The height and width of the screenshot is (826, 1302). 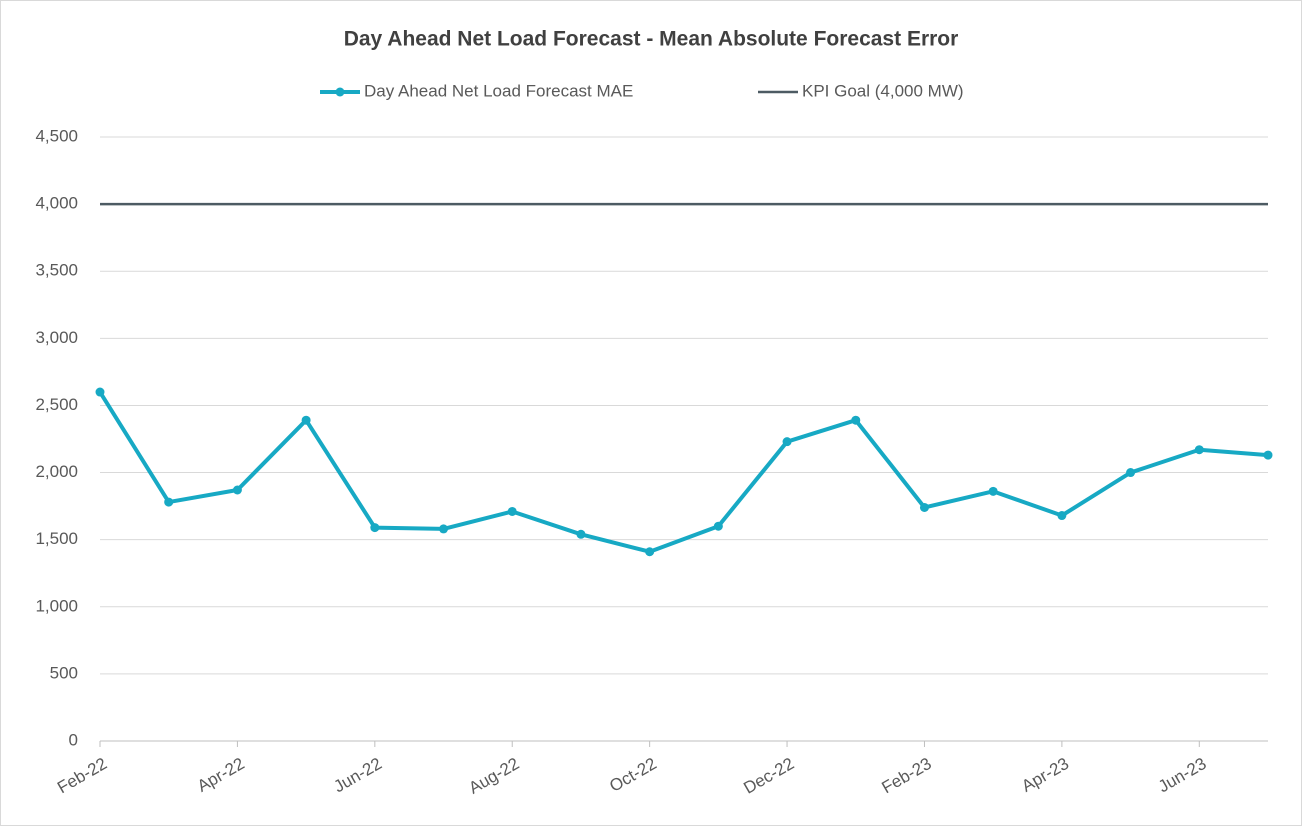 What do you see at coordinates (883, 90) in the screenshot?
I see `legend-label: KPI Goal (4,000 MW)` at bounding box center [883, 90].